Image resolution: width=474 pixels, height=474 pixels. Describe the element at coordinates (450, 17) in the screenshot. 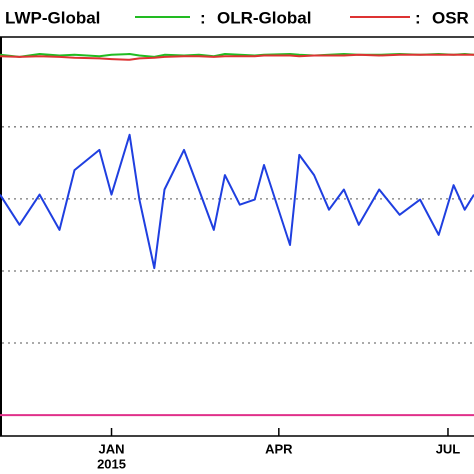

I see `legend-label: OSR` at that location.